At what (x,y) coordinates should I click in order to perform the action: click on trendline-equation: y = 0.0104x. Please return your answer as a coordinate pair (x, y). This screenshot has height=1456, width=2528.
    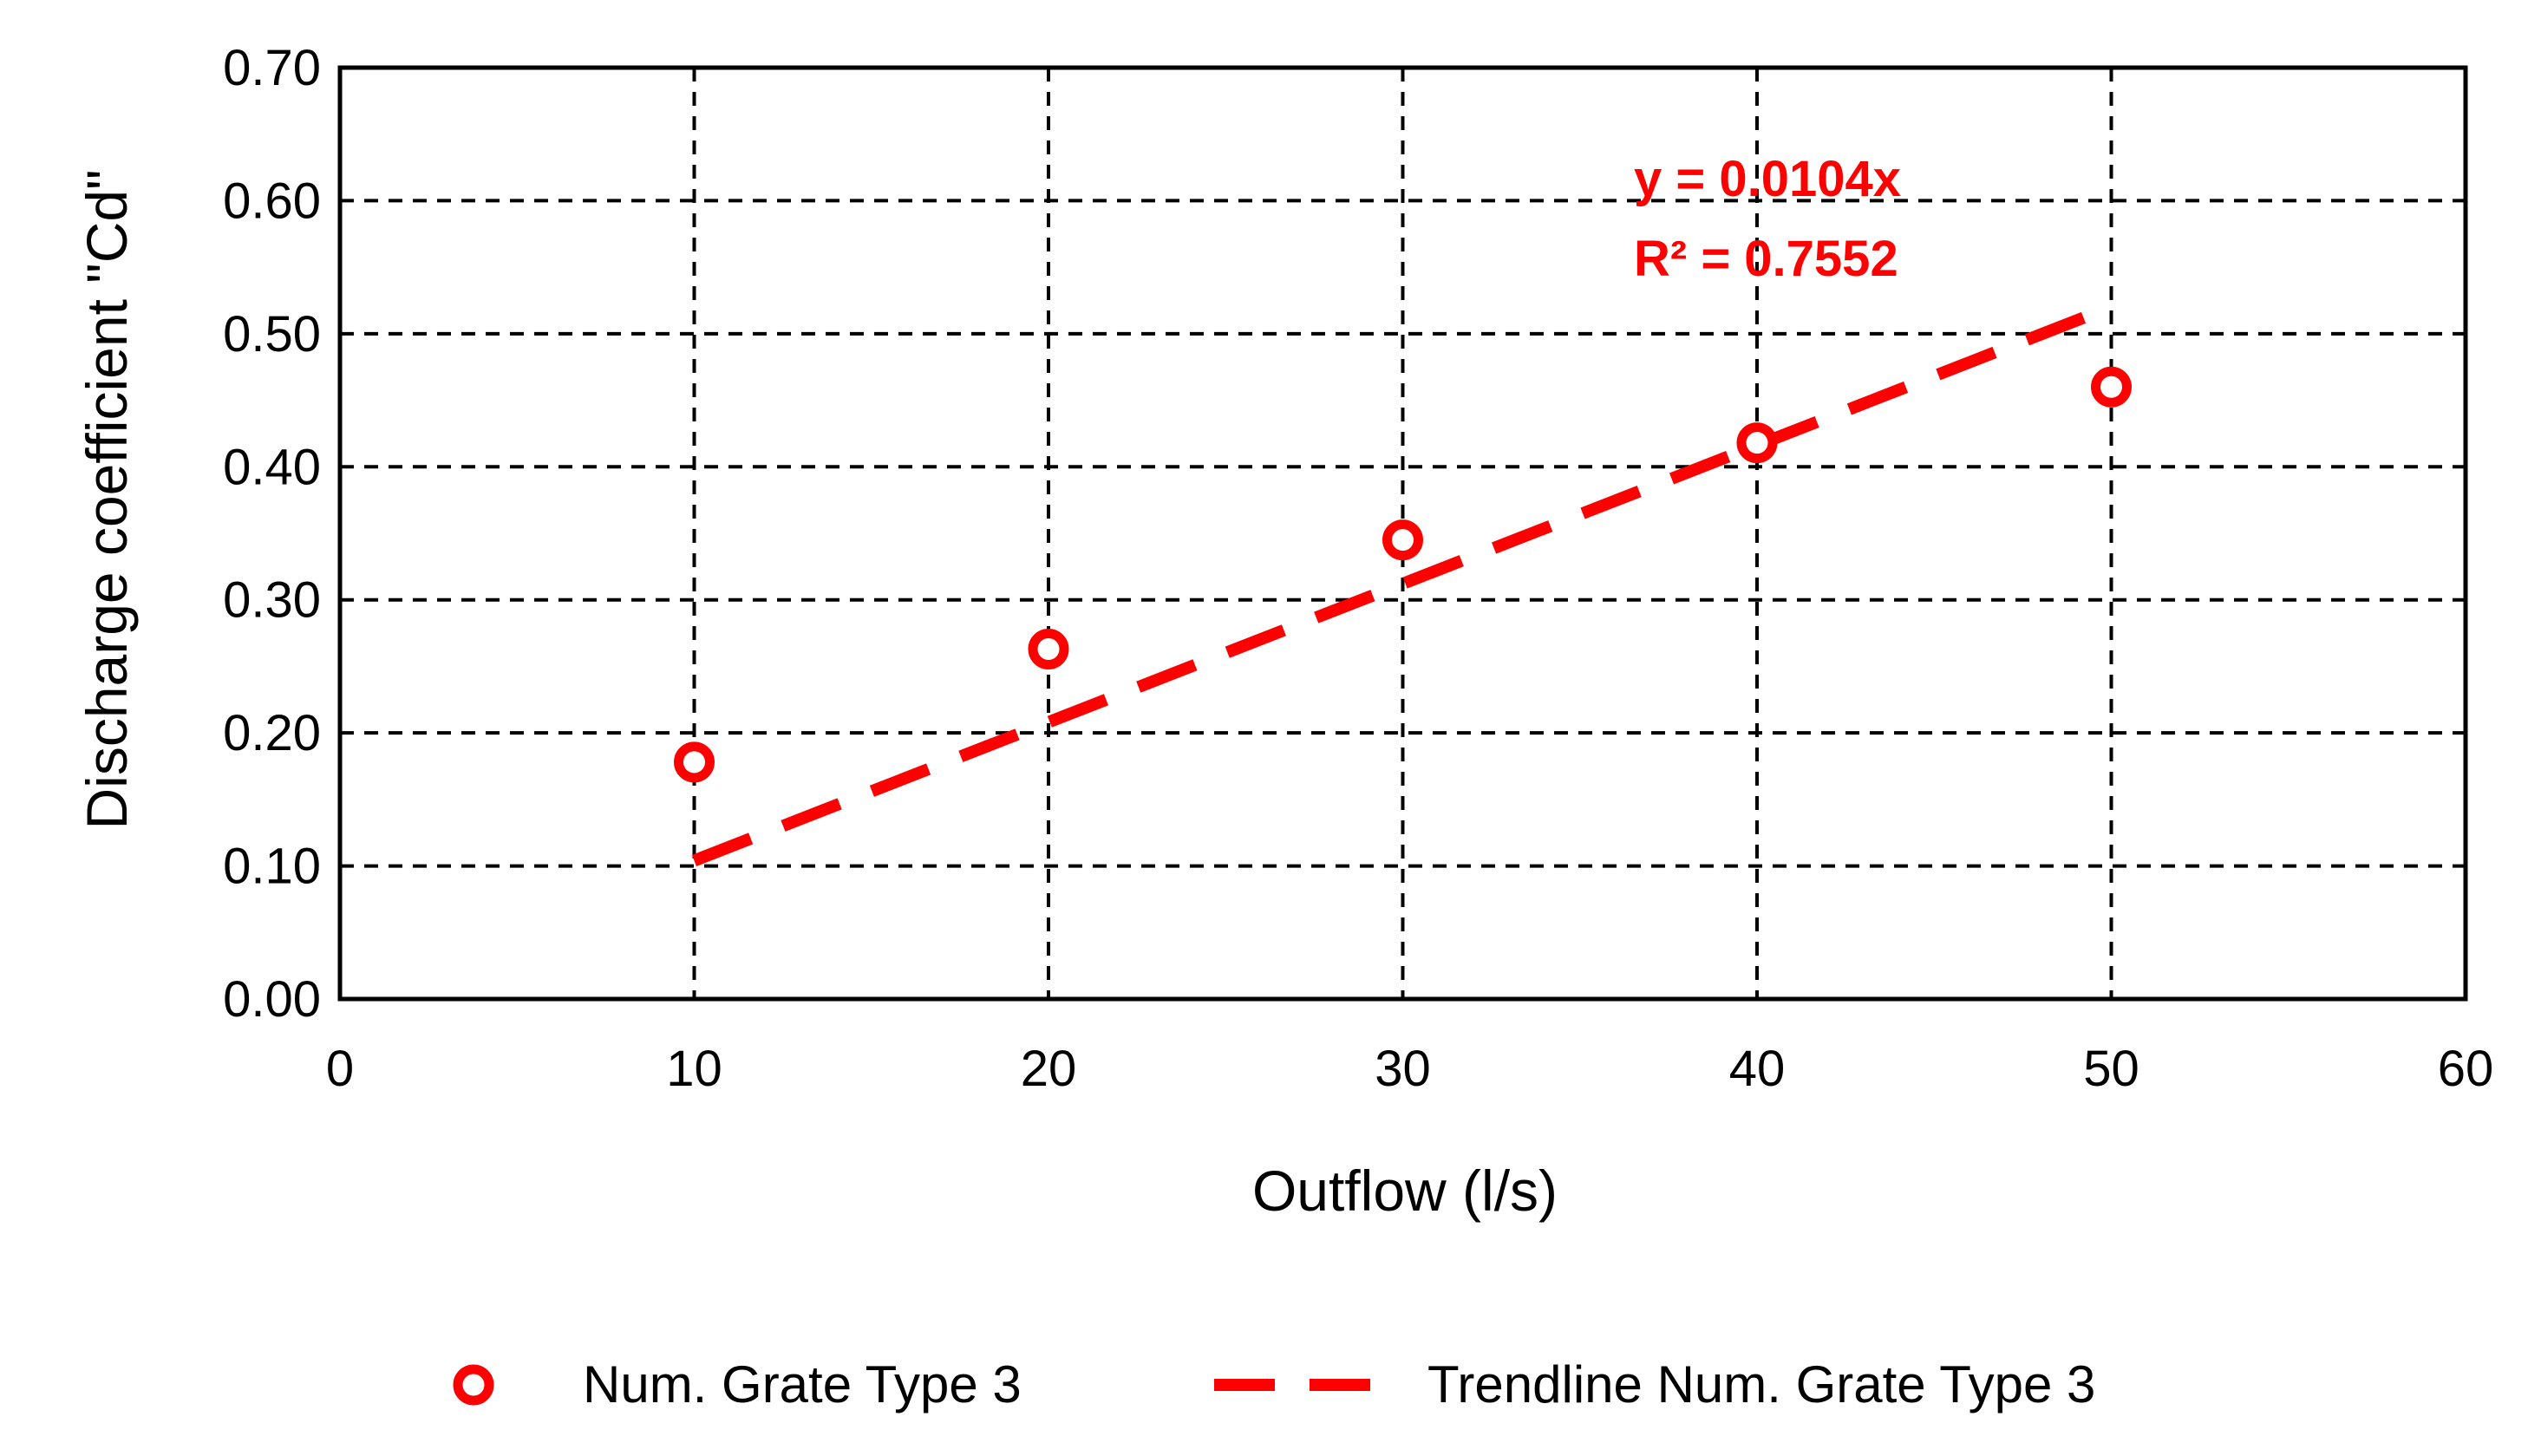
    Looking at the image, I should click on (1767, 179).